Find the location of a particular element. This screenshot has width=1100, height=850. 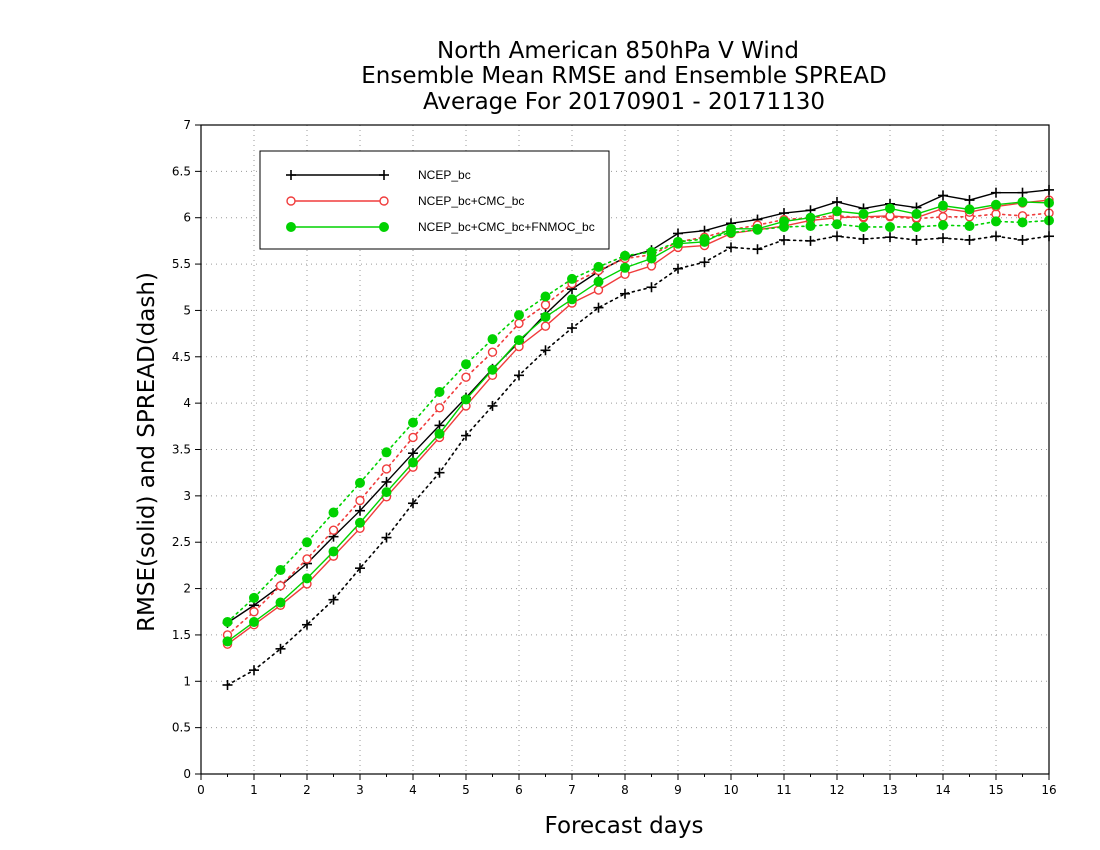

x-tick-label: 1 is located at coordinates (254, 790).